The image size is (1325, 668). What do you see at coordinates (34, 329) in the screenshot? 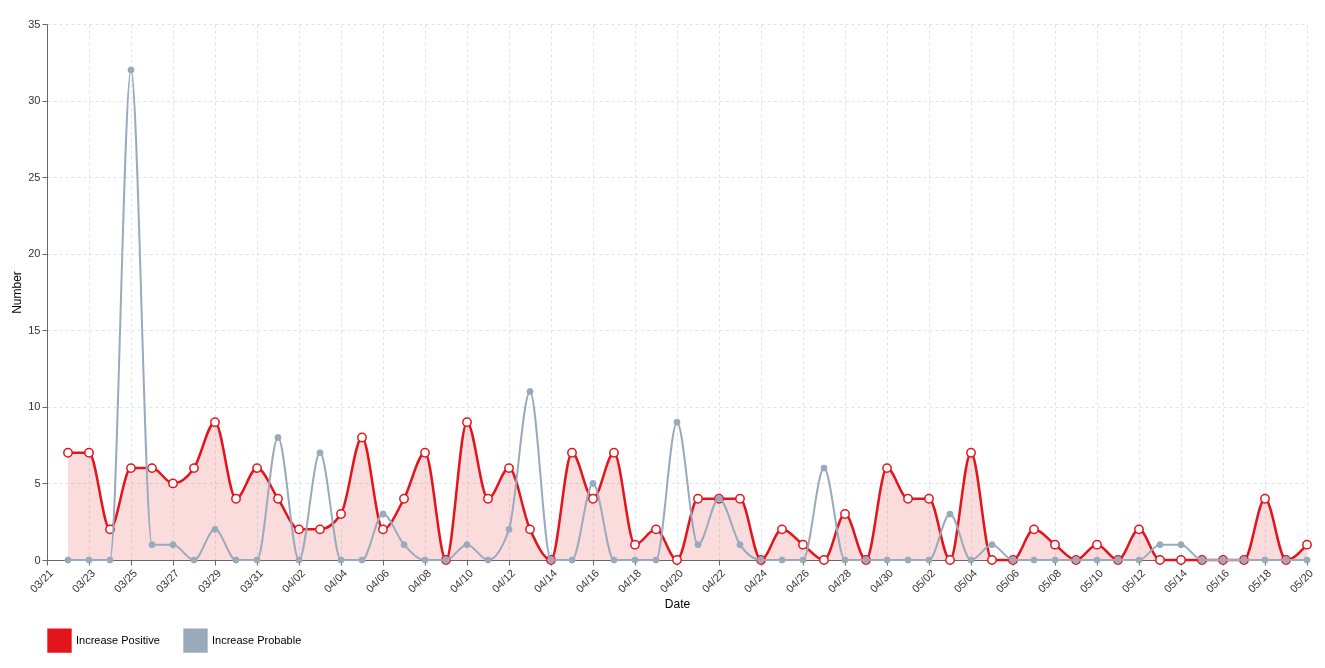
I see `y-tick-label: 15` at bounding box center [34, 329].